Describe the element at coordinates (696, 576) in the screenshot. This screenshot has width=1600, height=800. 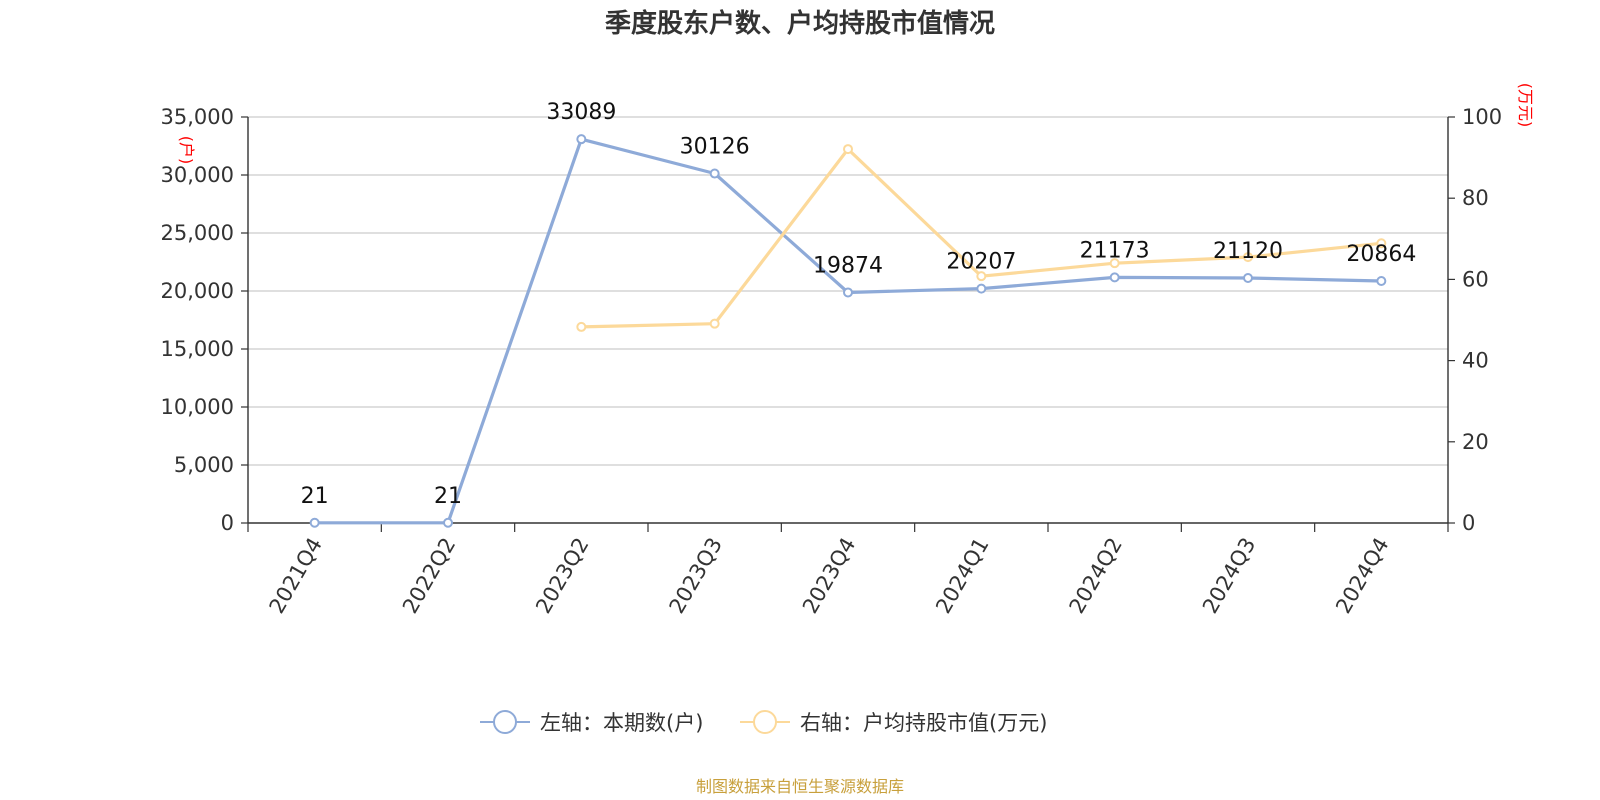
I see `x-tick-label: 2023Q3` at that location.